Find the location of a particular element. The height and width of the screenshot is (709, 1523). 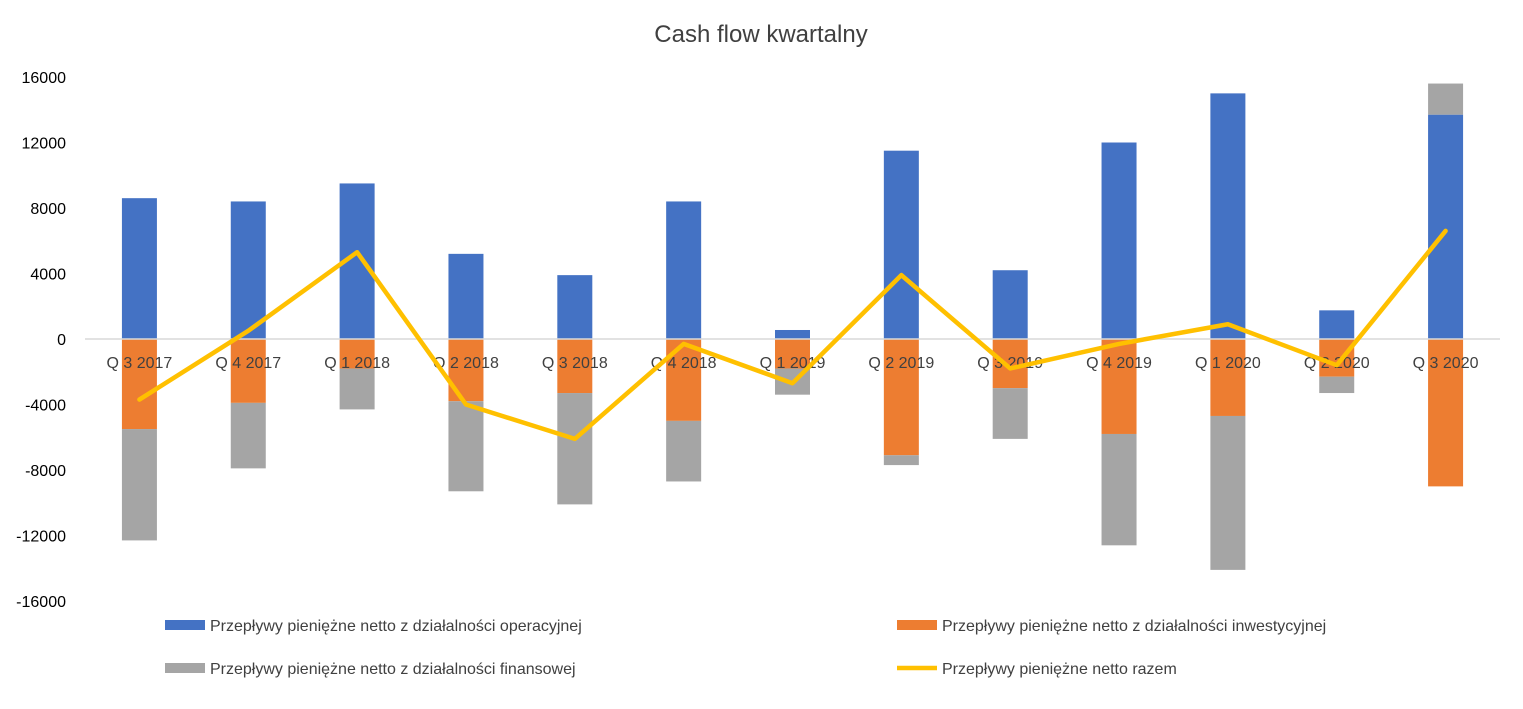

x-tick-label: Q 4 2019 is located at coordinates (1119, 363).